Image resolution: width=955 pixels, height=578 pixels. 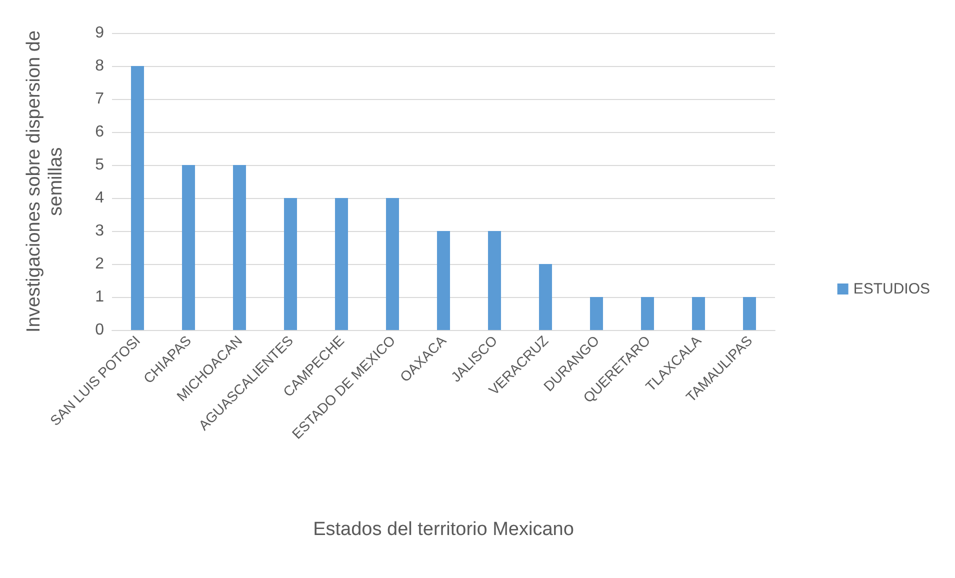 What do you see at coordinates (99, 33) in the screenshot?
I see `y-tick-label: 9` at bounding box center [99, 33].